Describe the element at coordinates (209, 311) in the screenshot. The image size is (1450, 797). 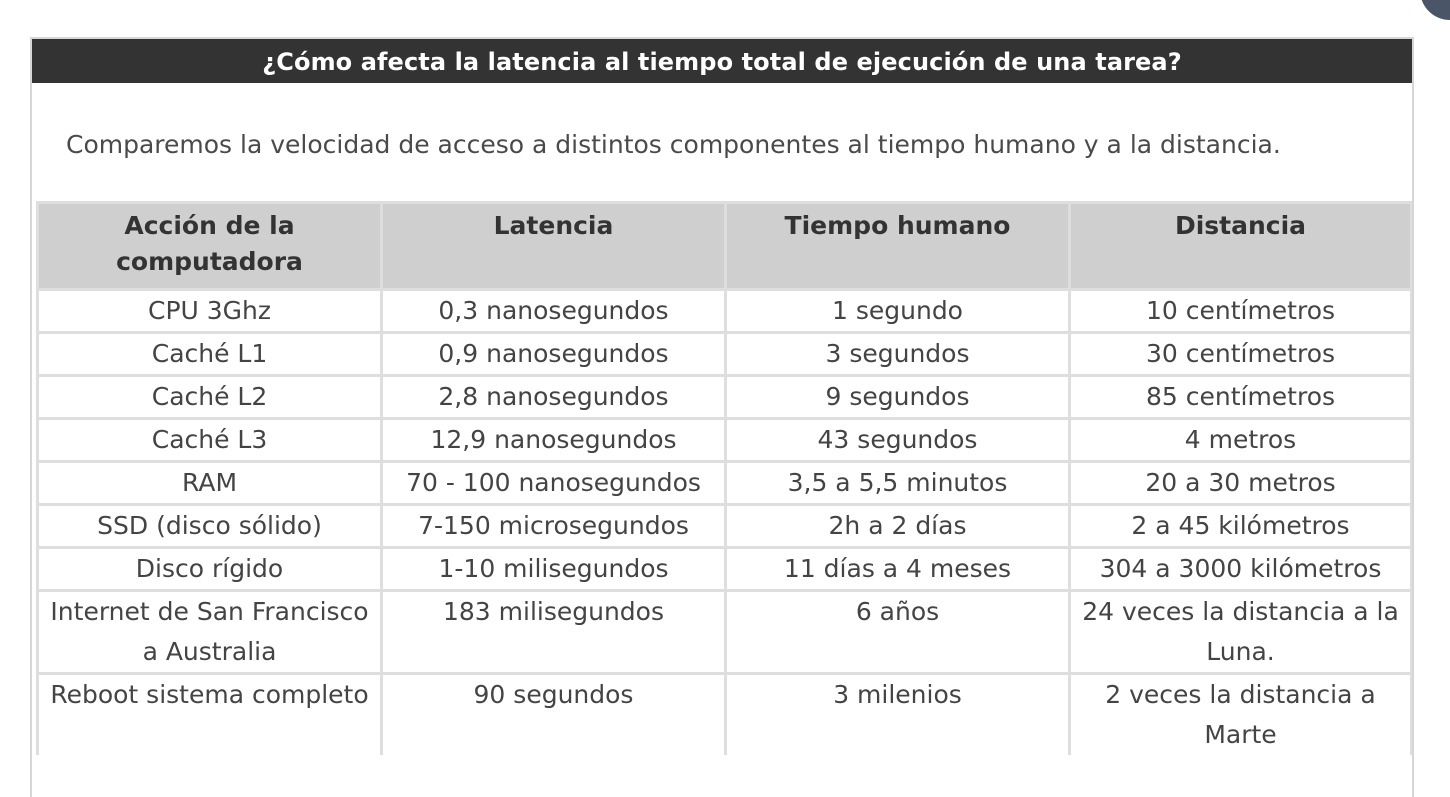
I see `cell-action: CPU 3Ghz` at that location.